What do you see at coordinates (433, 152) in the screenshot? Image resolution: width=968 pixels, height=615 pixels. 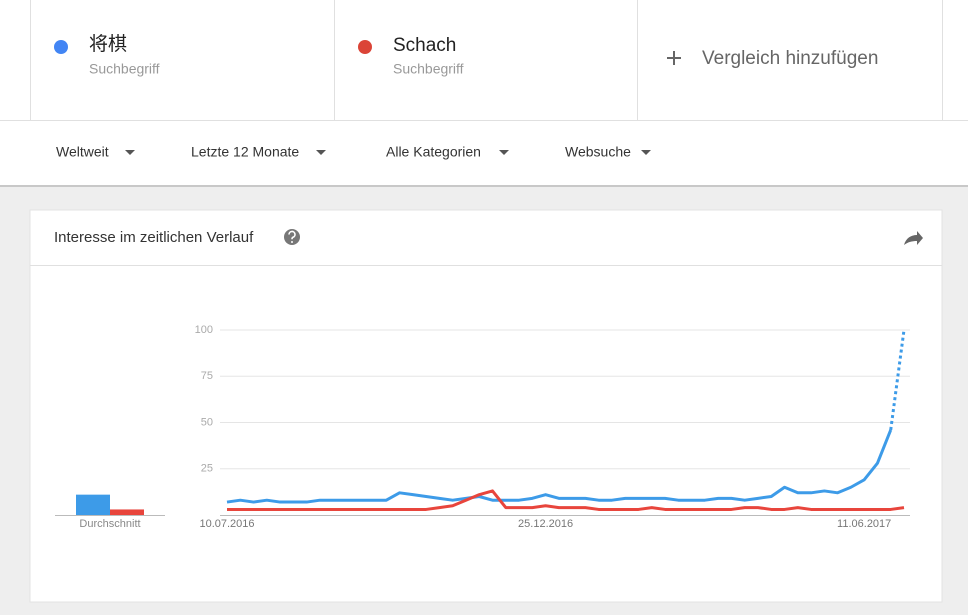 I see `filter-label: Alle Kategorien` at bounding box center [433, 152].